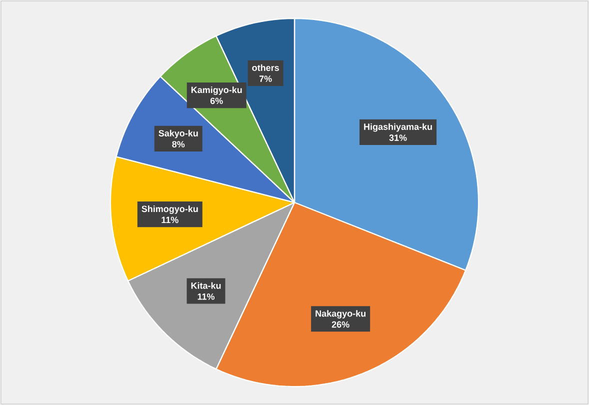 This screenshot has width=589, height=405. What do you see at coordinates (170, 209) in the screenshot?
I see `slice-label: Shimogyo-ku` at bounding box center [170, 209].